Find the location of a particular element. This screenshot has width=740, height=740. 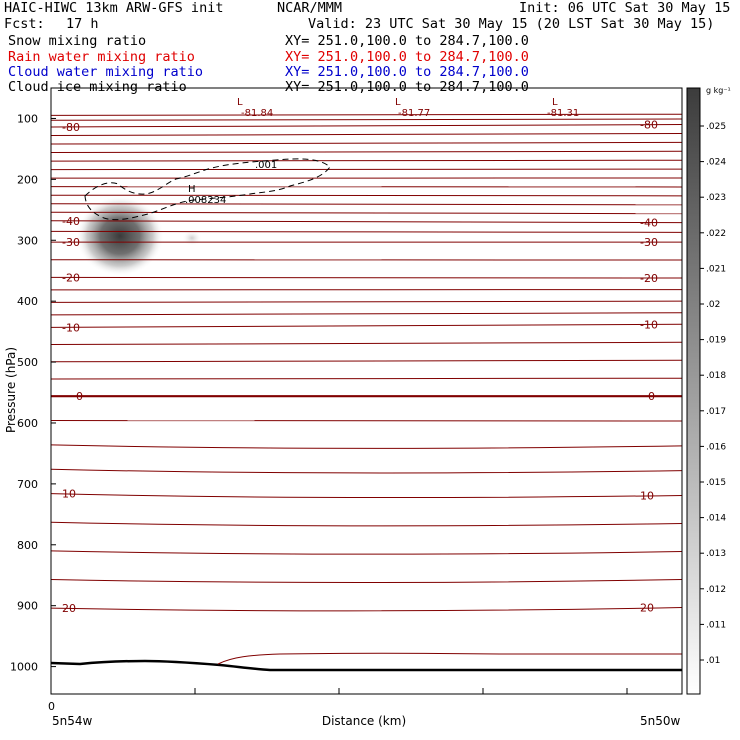

colorbar-tick-label: .02 is located at coordinates (713, 305).